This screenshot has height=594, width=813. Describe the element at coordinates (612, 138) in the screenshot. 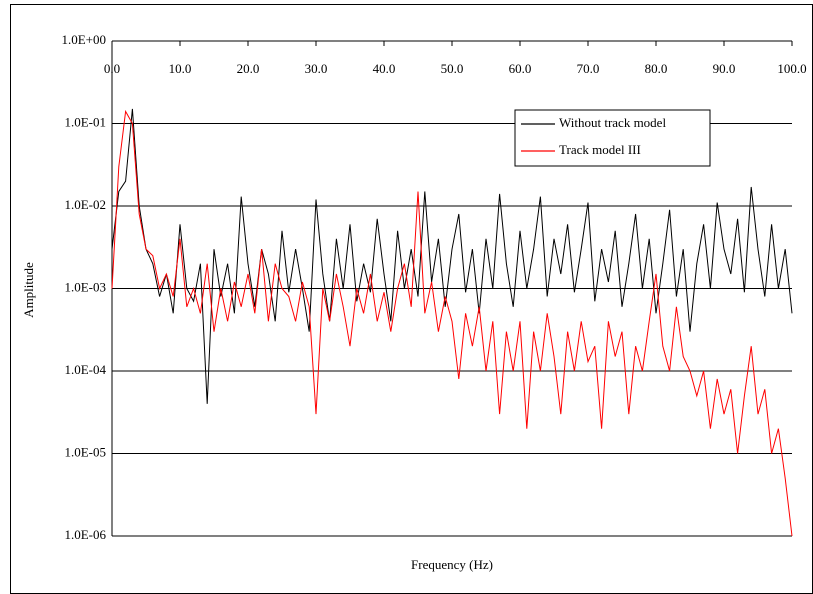

I see `legend-box` at that location.